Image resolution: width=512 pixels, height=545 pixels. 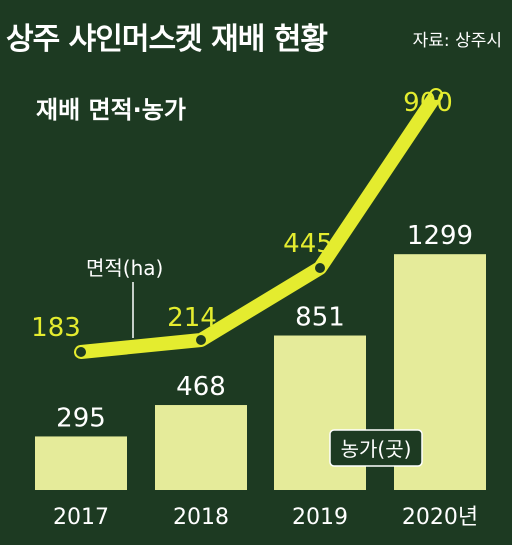 What do you see at coordinates (111, 110) in the screenshot?
I see `chart-subtitle: 재배 면적·농가` at bounding box center [111, 110].